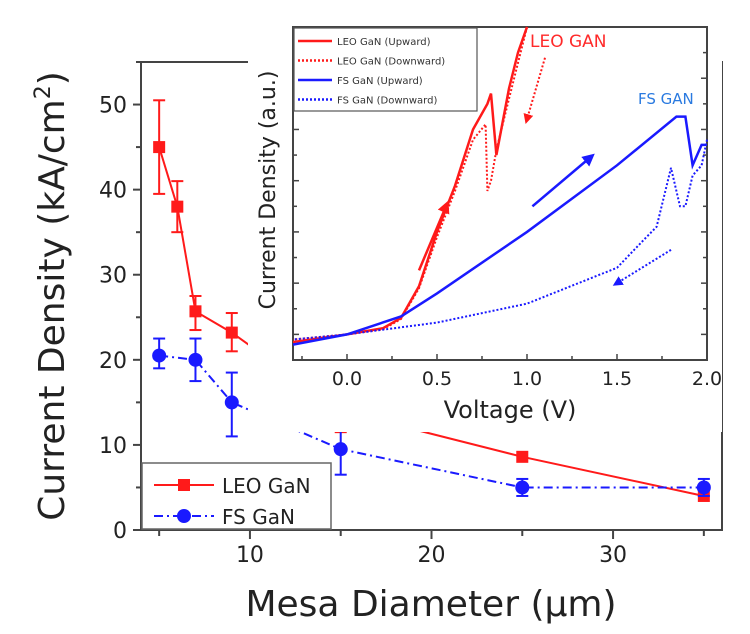 Image resolution: width=750 pixels, height=634 pixels. What do you see at coordinates (510, 410) in the screenshot?
I see `inset-x-axis-label: Voltage (V)` at bounding box center [510, 410].